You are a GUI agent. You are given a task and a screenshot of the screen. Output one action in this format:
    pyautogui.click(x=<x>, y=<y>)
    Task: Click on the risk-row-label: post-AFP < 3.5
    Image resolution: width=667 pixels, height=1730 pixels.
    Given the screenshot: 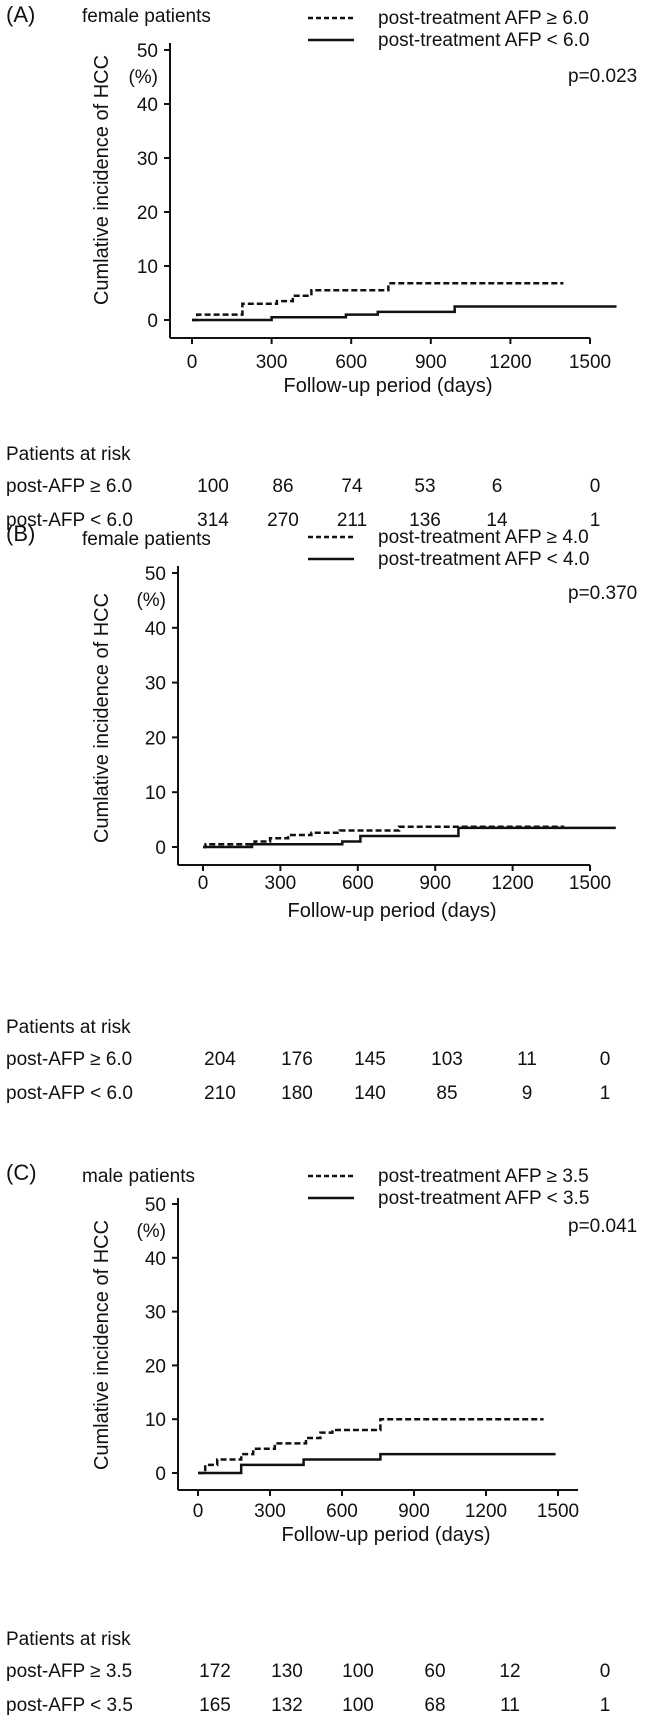 What is the action you would take?
    pyautogui.click(x=69, y=1705)
    